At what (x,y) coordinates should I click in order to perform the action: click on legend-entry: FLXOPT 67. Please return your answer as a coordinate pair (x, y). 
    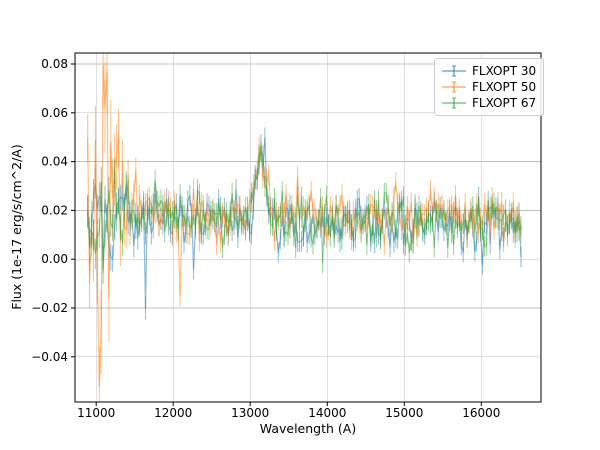
    Looking at the image, I should click on (488, 103).